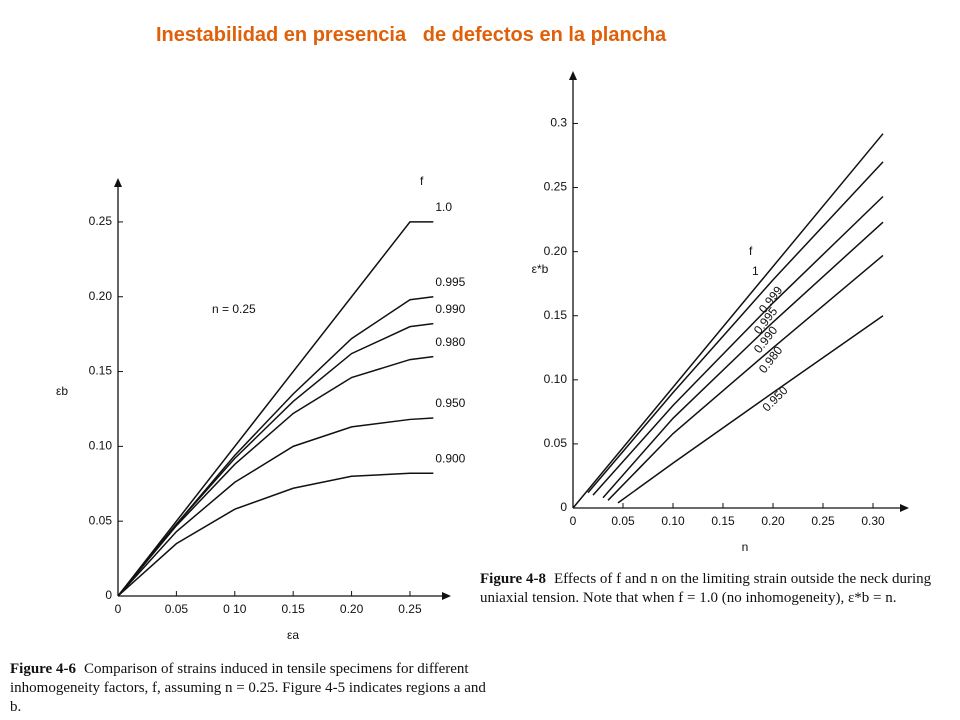 This screenshot has width=960, height=720. Describe the element at coordinates (873, 521) in the screenshot. I see `x-tick-label: 0.30` at that location.